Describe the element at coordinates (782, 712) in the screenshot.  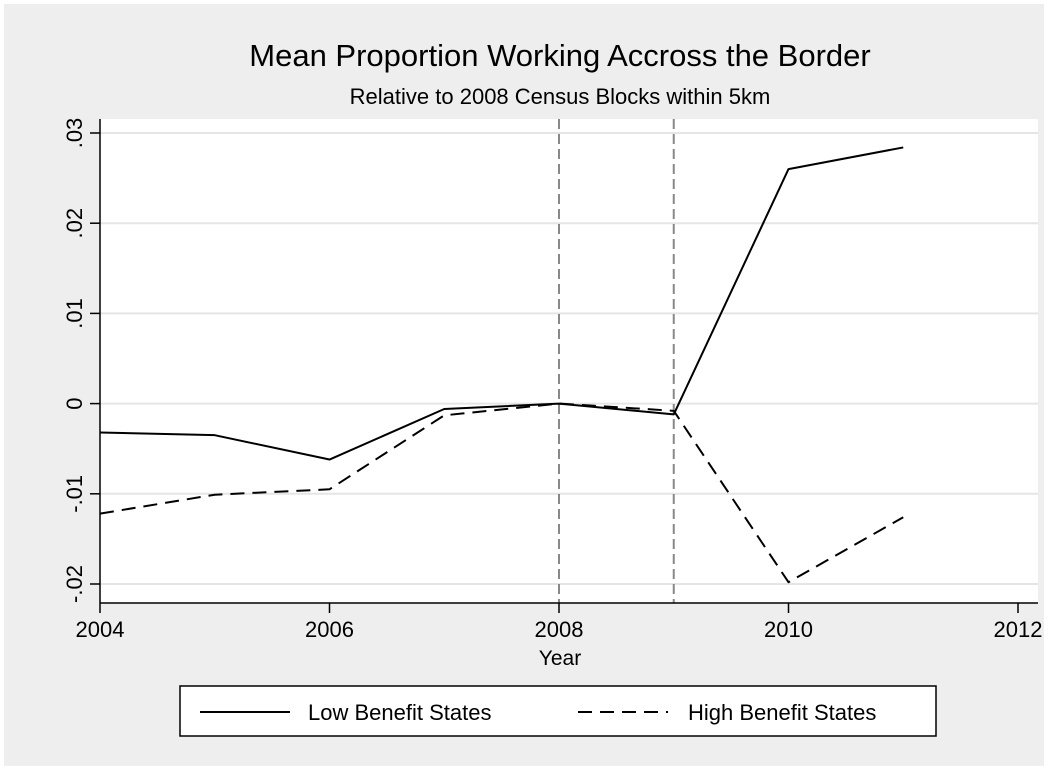
I see `legend-label: High Benefit States` at that location.